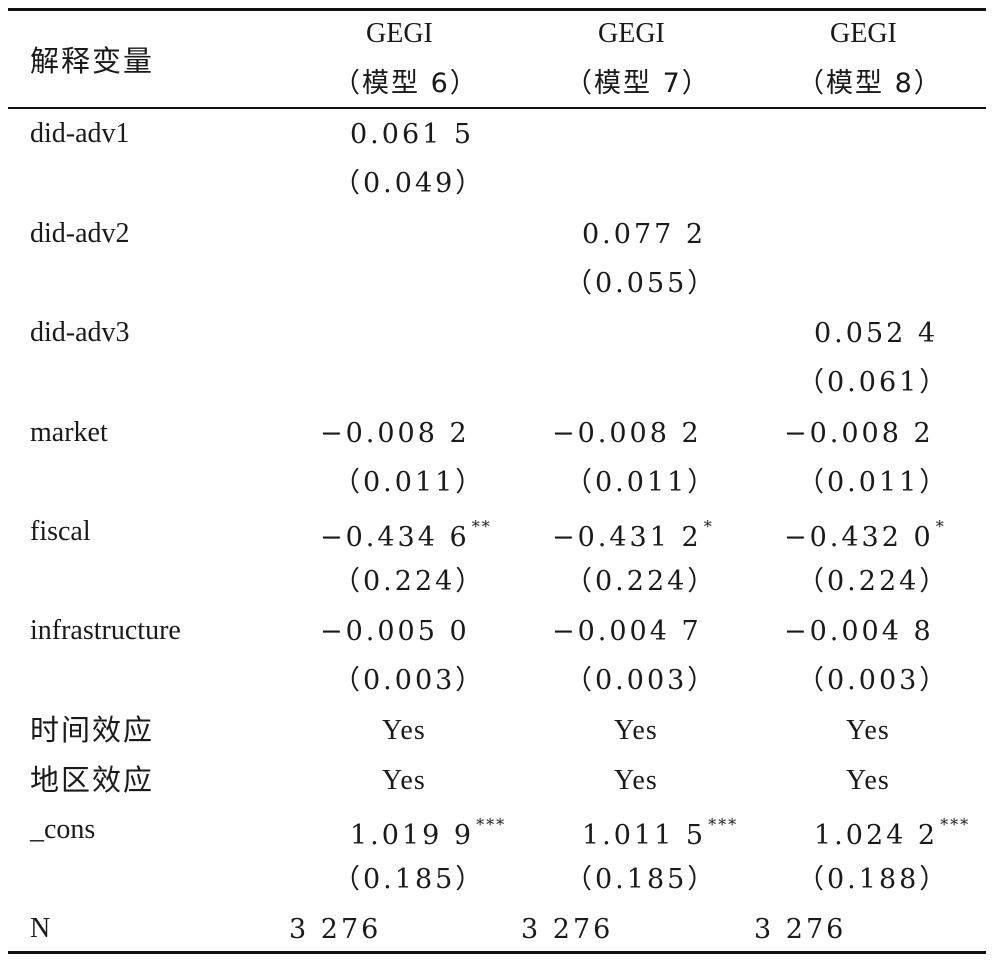 This screenshot has width=992, height=960. What do you see at coordinates (859, 433) in the screenshot?
I see `coef-market-model-8: −0.008 2` at bounding box center [859, 433].